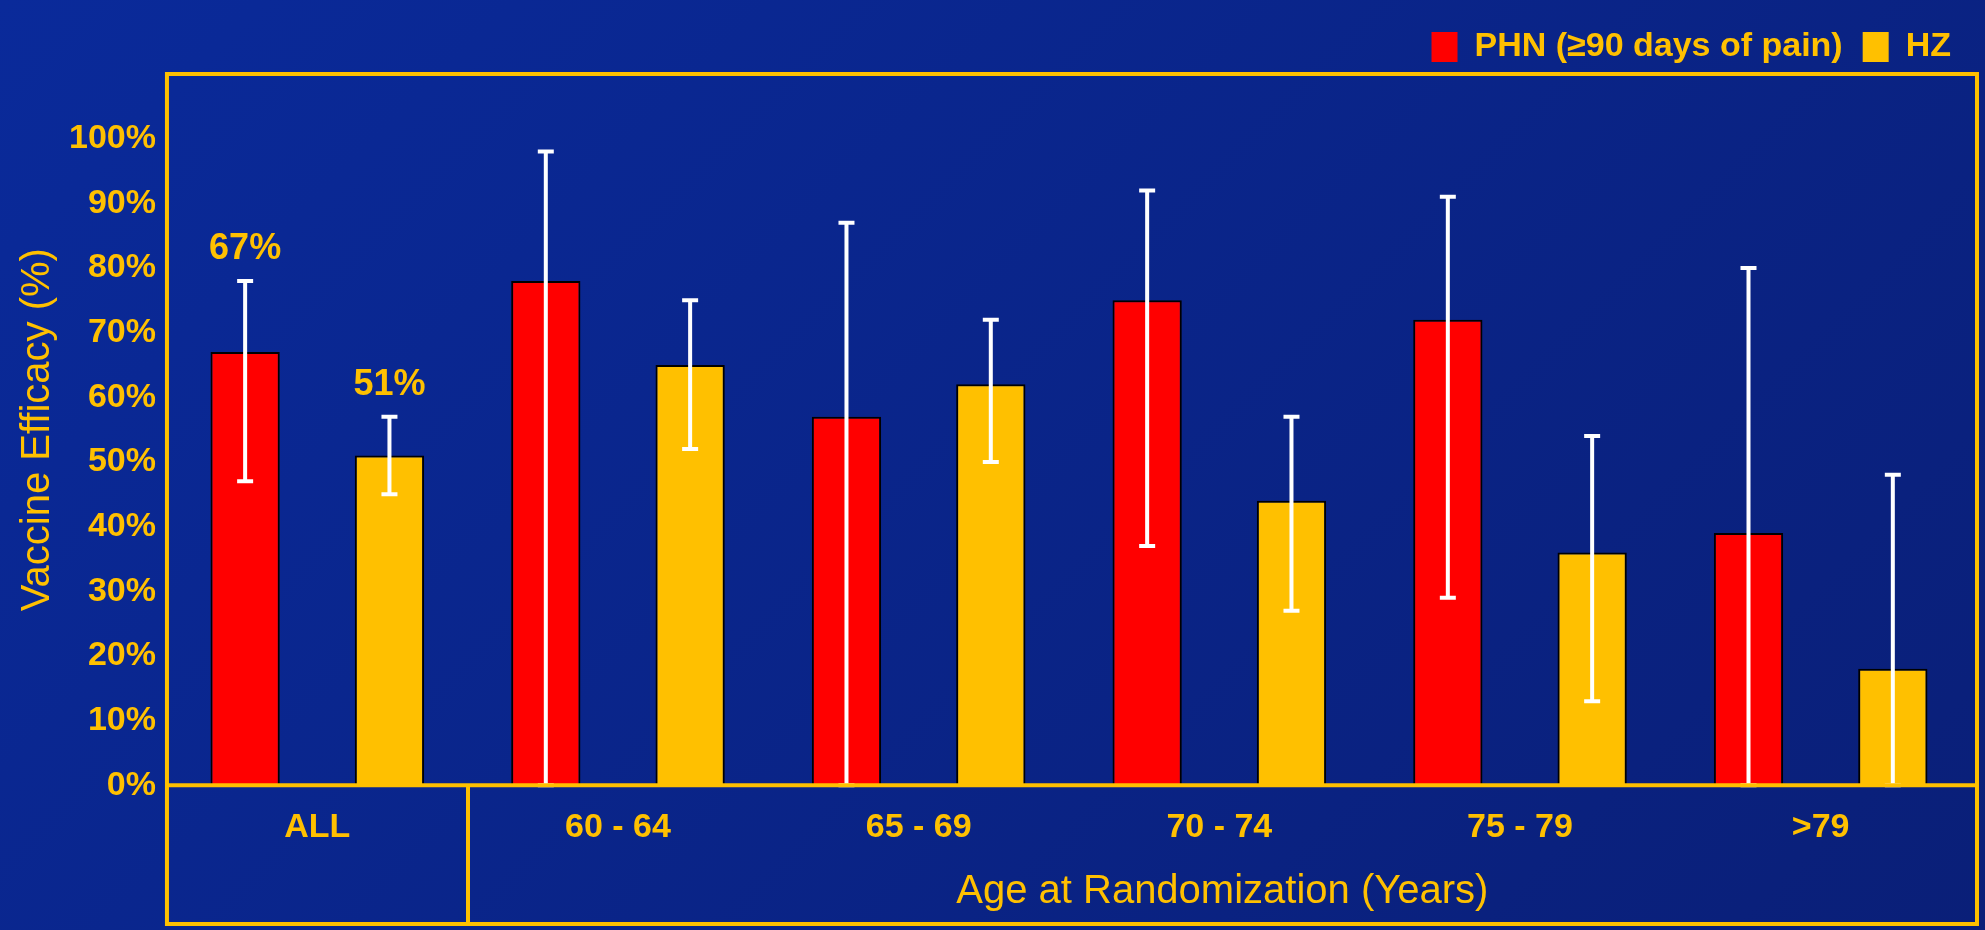 Image resolution: width=1985 pixels, height=930 pixels. Describe the element at coordinates (121, 717) in the screenshot. I see `y-tick-label: 10%` at that location.